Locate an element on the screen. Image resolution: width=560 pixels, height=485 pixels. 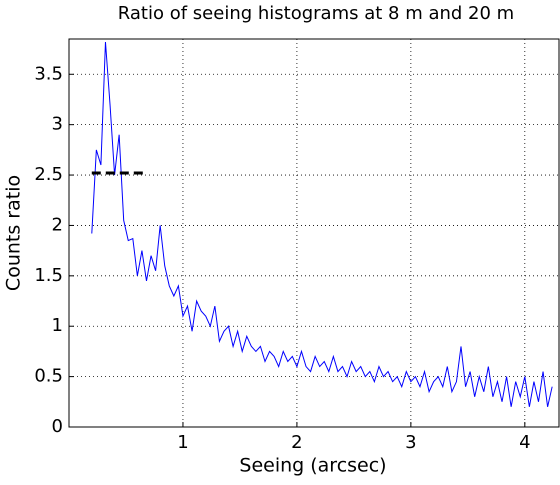
x-tick-label: 3 is located at coordinates (410, 442).